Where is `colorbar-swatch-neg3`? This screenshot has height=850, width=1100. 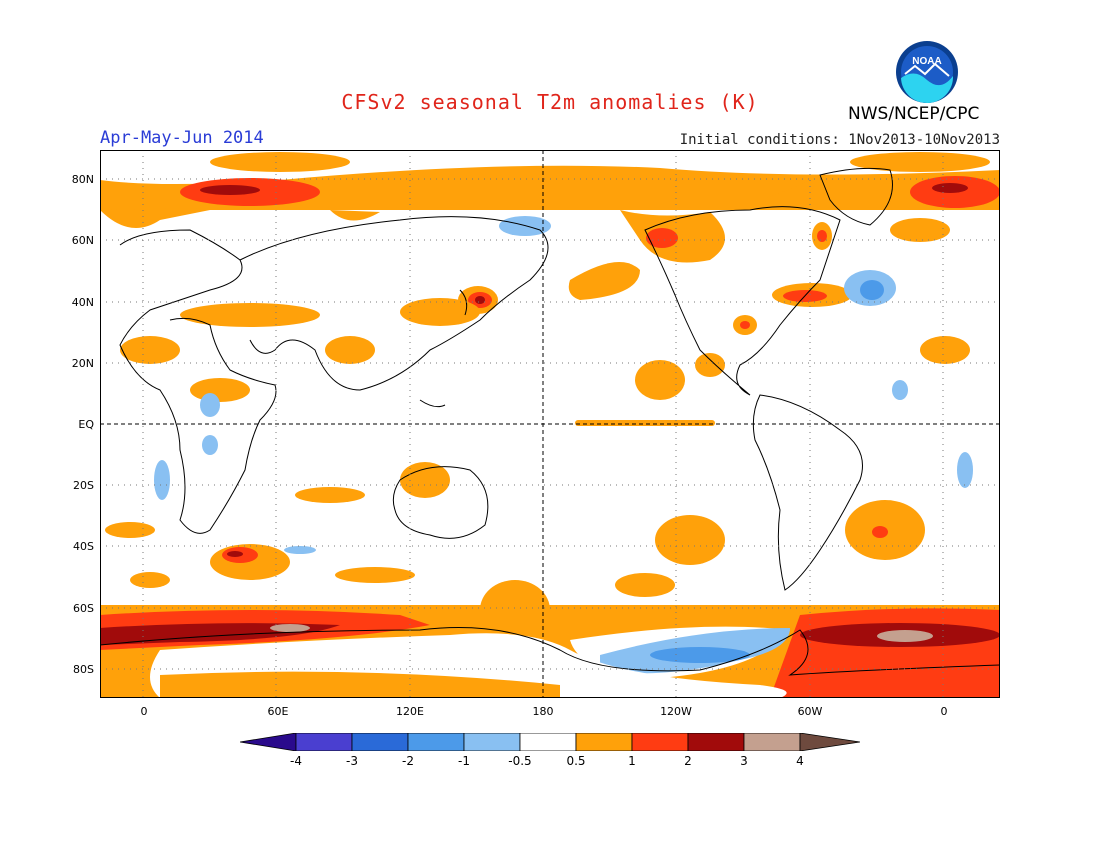 colorbar-swatch-neg3 is located at coordinates (380, 742).